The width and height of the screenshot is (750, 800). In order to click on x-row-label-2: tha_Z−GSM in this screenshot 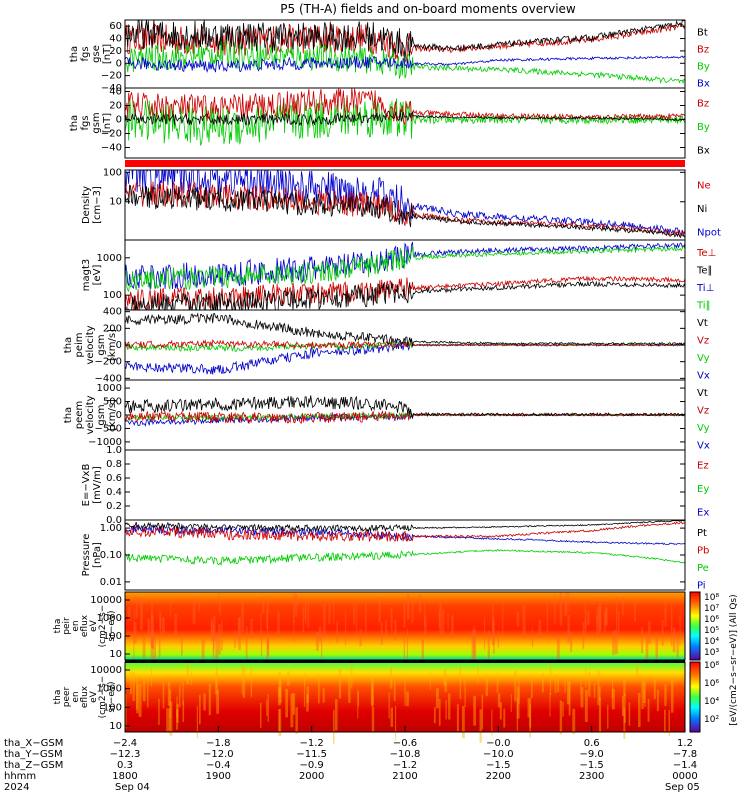, I will do `click(33, 765)`.